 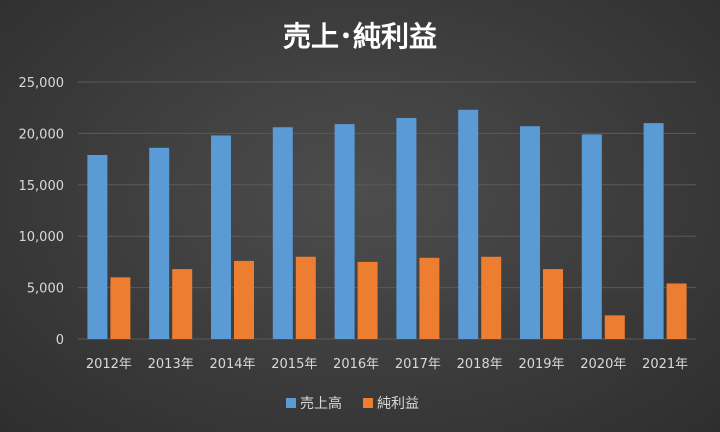 What do you see at coordinates (42, 237) in the screenshot?
I see `y-tick-label: 10,000` at bounding box center [42, 237].